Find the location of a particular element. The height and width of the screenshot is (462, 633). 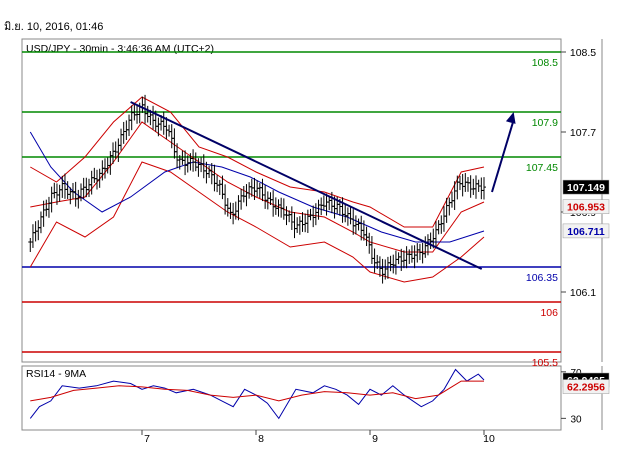

rsi-tag-box is located at coordinates (586, 386).